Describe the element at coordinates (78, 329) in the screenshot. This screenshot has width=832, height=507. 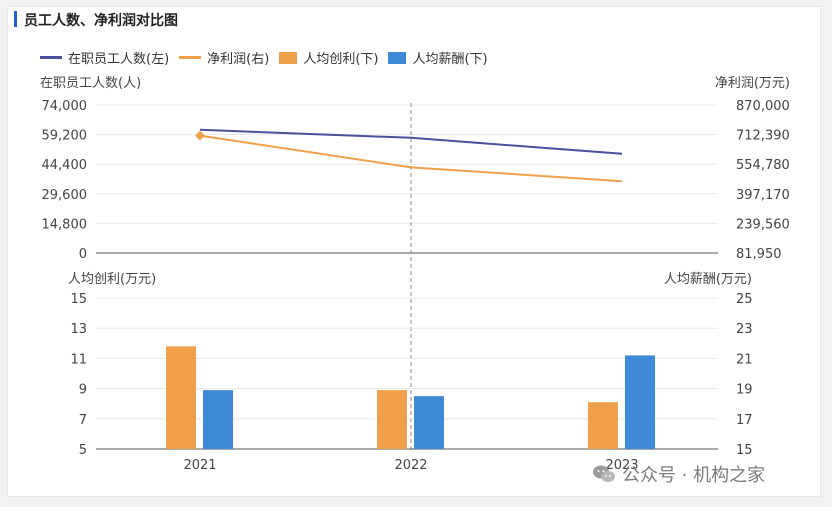
I see `lower-left-tick-label: 13` at that location.